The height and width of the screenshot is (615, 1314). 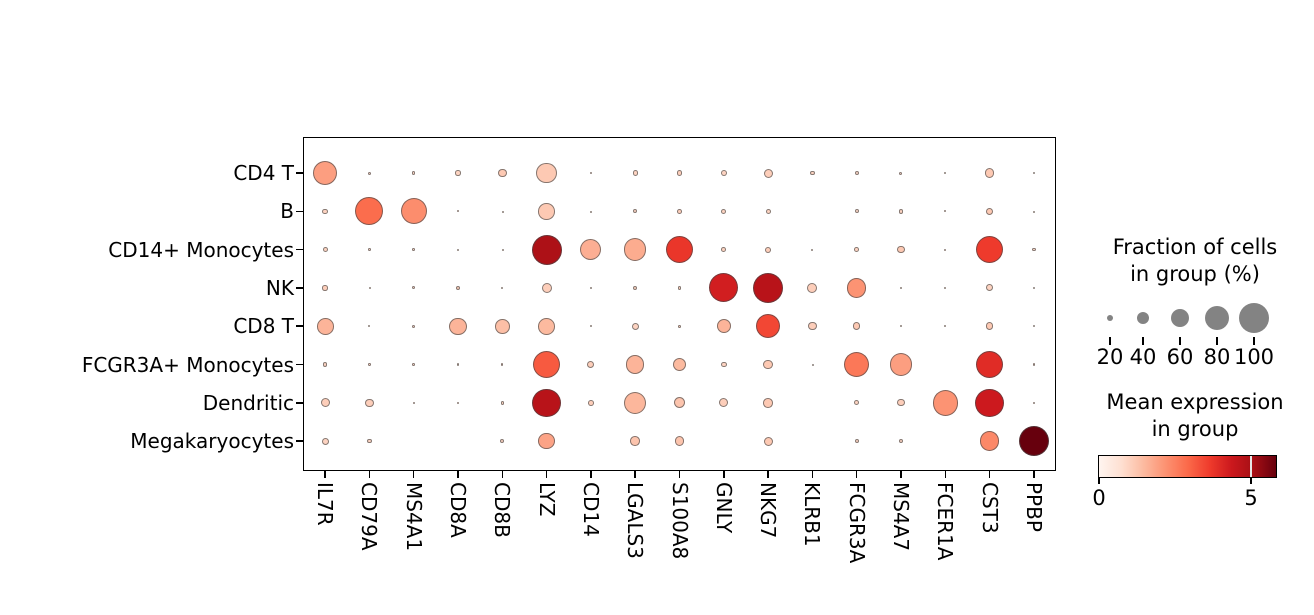 I want to click on y-tick-label-B: B, so click(x=287, y=211).